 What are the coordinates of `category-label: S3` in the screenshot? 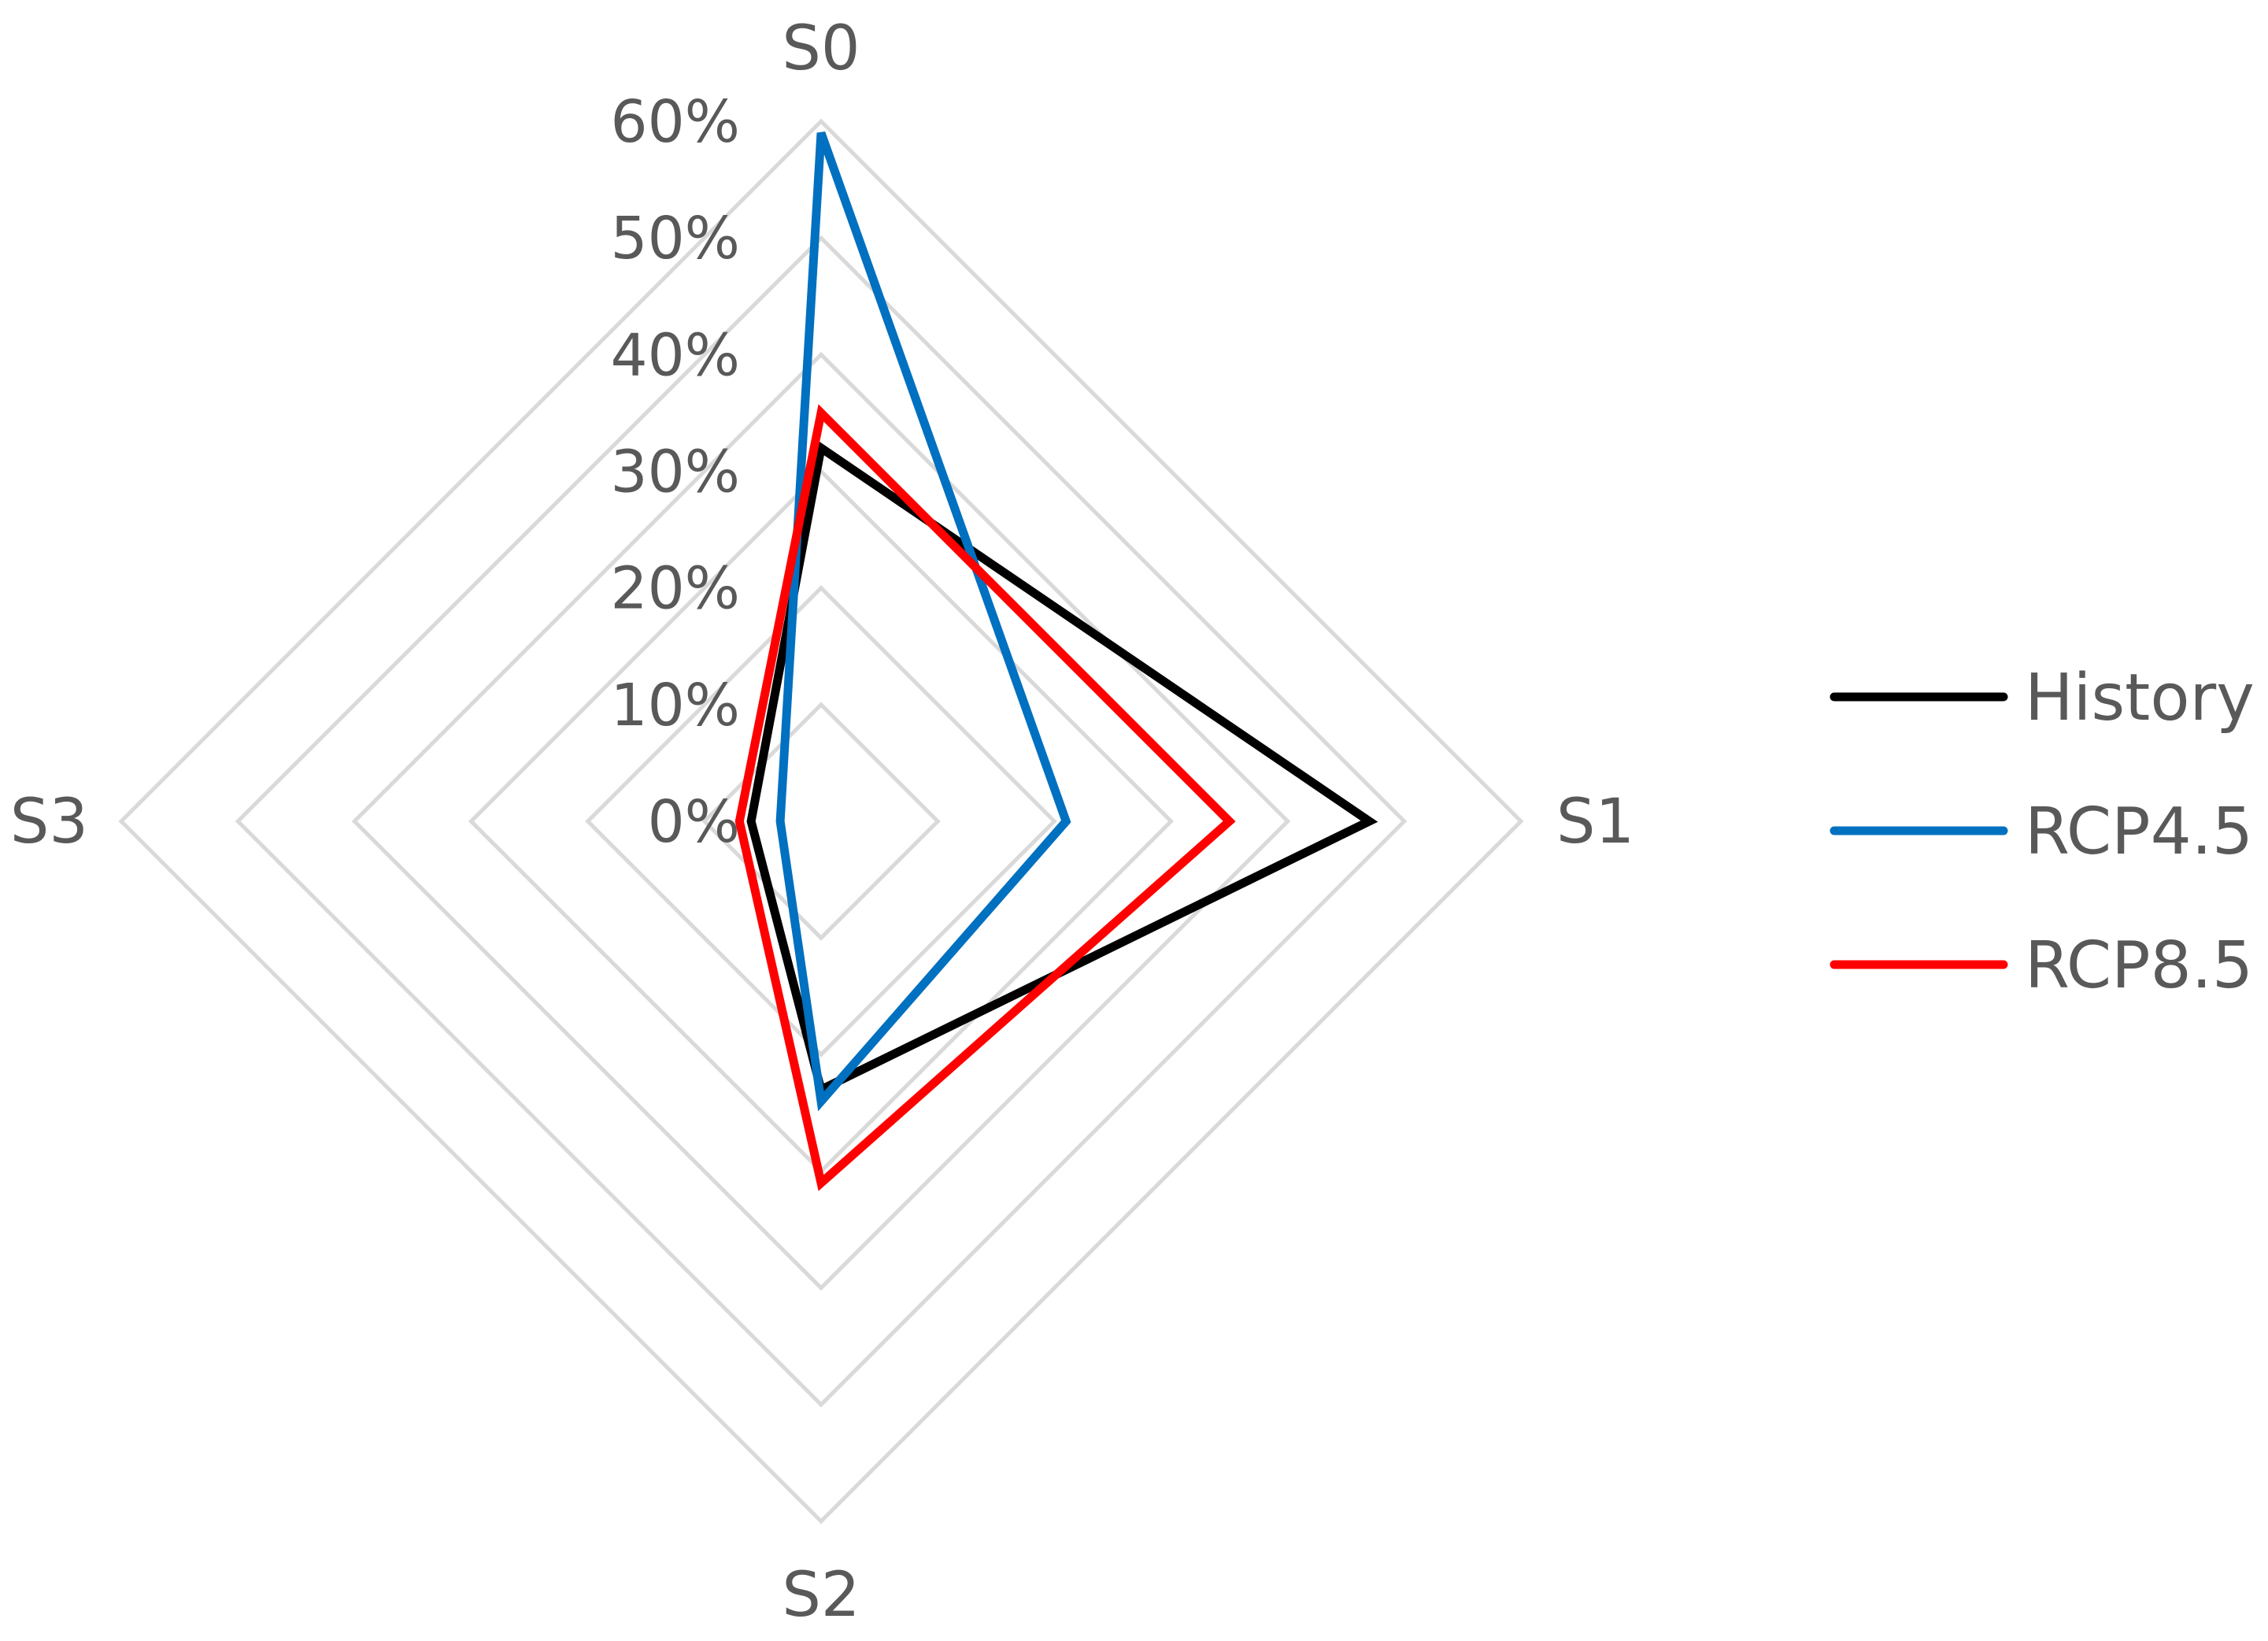 It's located at (49, 822).